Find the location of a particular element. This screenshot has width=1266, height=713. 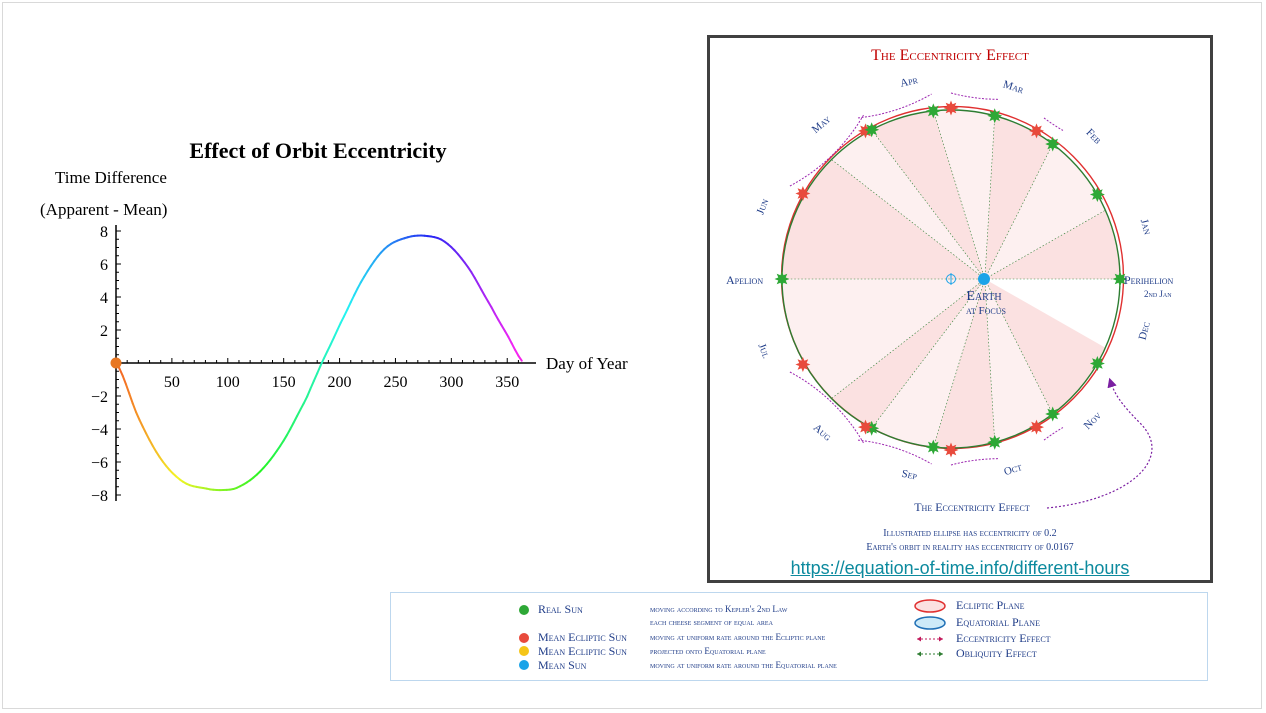

y-tick-label: −8 is located at coordinates (99, 496).